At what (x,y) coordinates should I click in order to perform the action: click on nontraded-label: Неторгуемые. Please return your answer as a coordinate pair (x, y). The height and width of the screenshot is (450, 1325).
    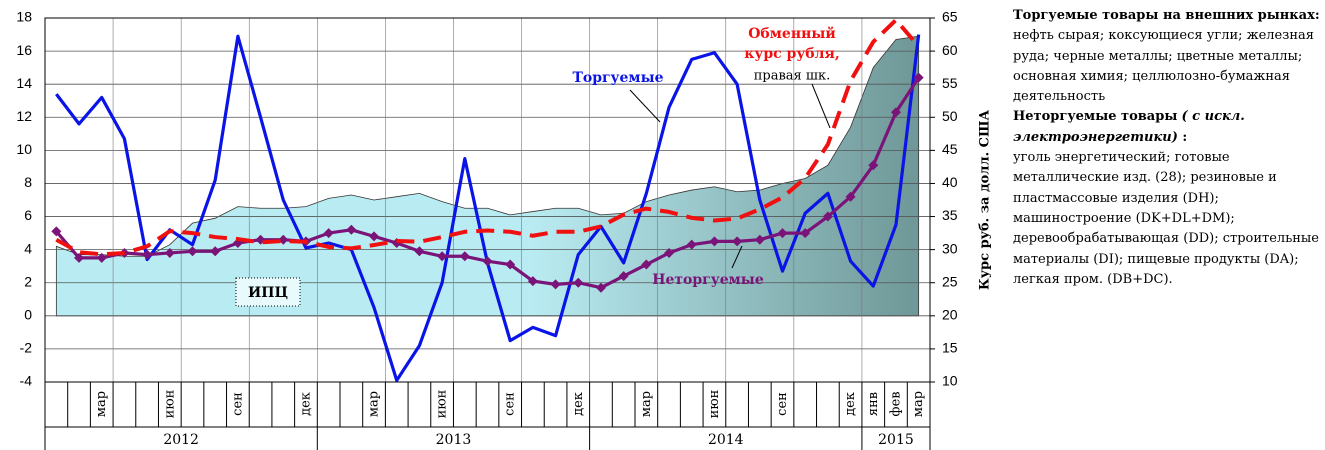
    Looking at the image, I should click on (708, 280).